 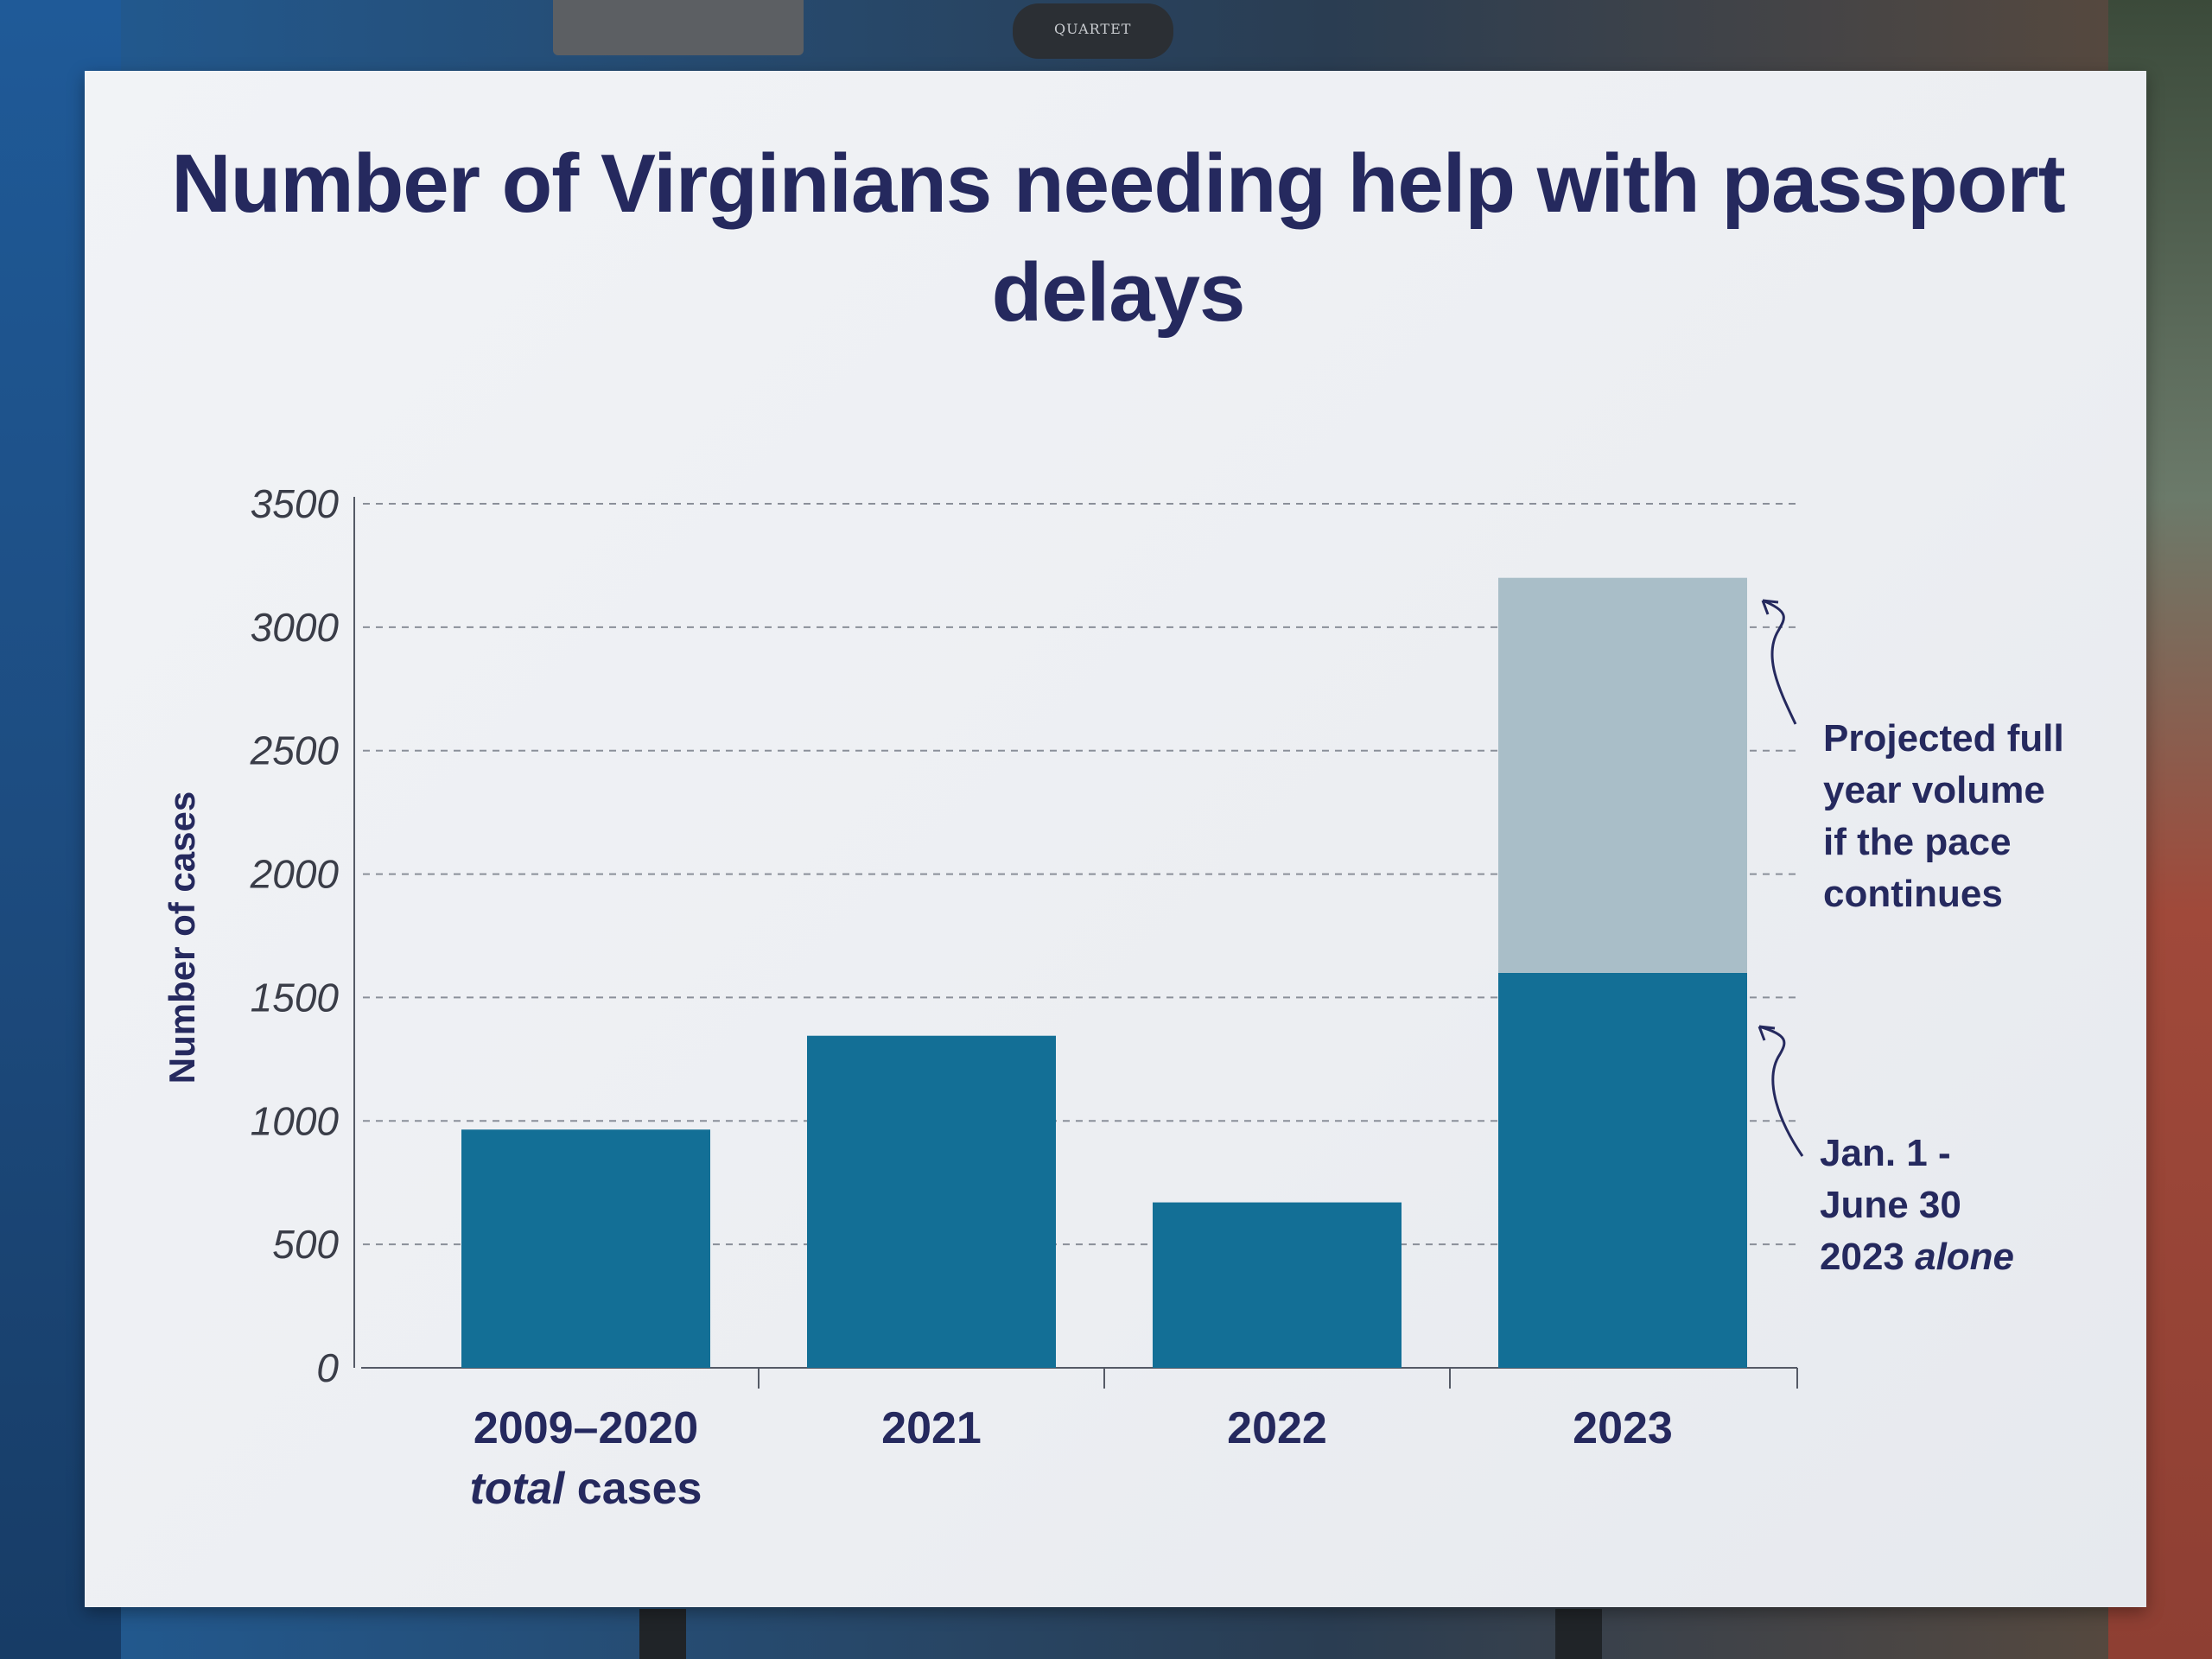 I want to click on y-tick-label: 1000, so click(x=295, y=1120).